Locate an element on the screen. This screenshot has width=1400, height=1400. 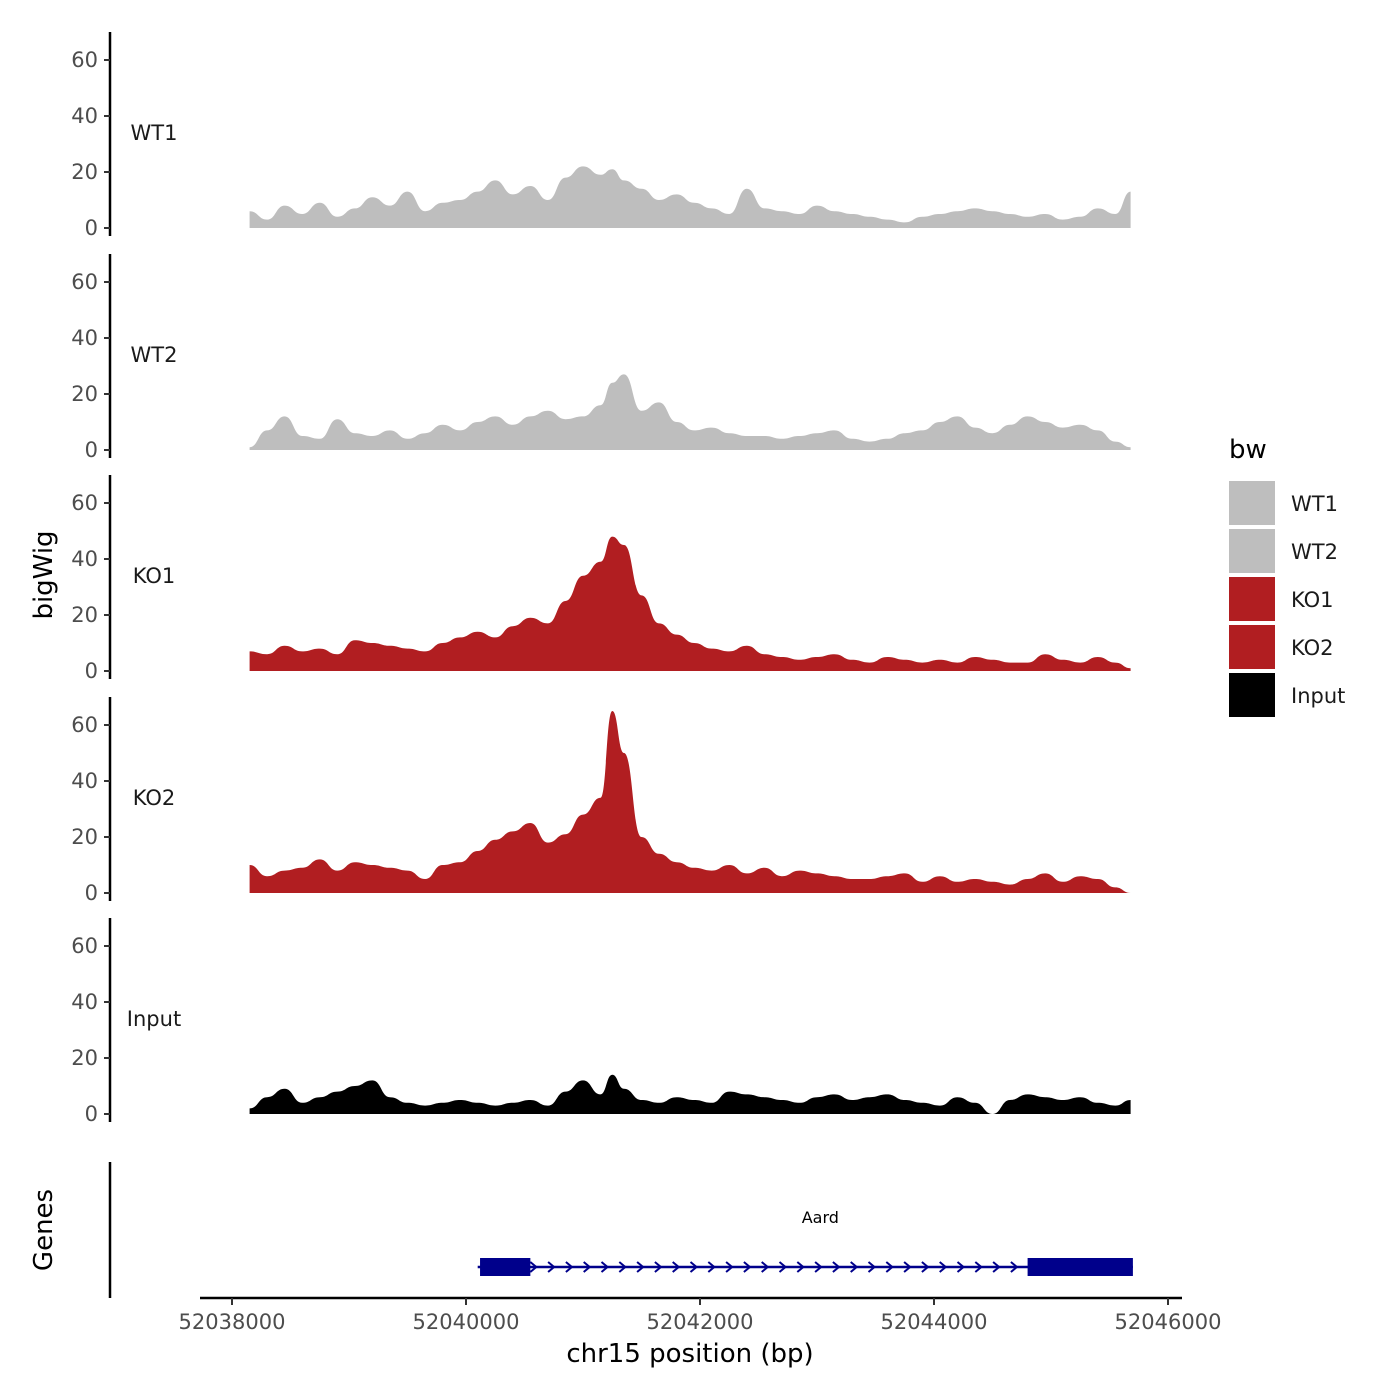
y-axis-title: bigWig is located at coordinates (44, 574).